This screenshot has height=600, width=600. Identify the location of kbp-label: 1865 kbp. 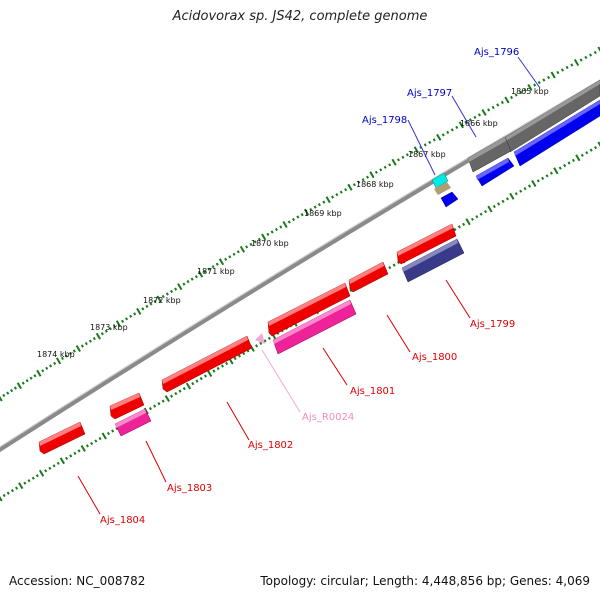
(530, 91).